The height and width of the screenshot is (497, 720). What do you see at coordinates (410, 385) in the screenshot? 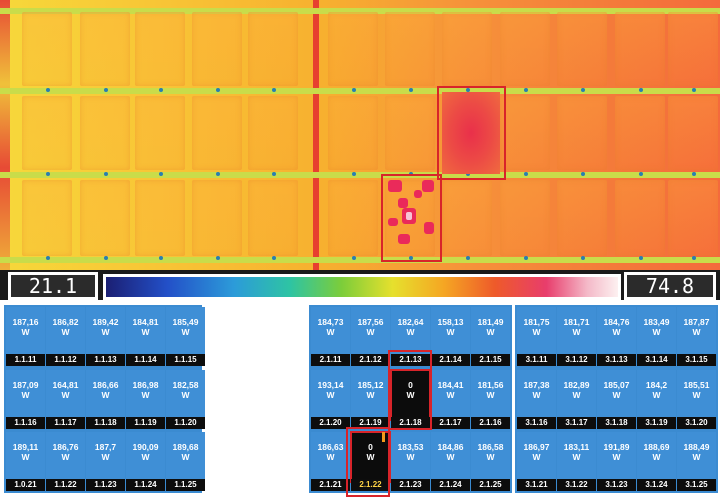
I see `panel-power-value: 0` at bounding box center [410, 385].